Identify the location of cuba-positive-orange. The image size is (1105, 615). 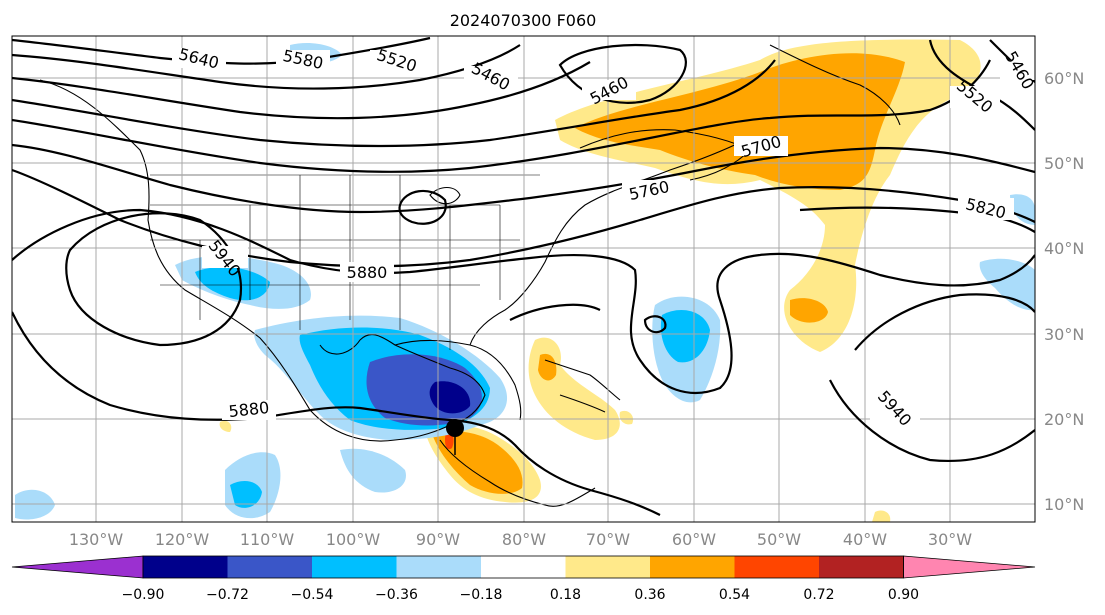
(547, 367).